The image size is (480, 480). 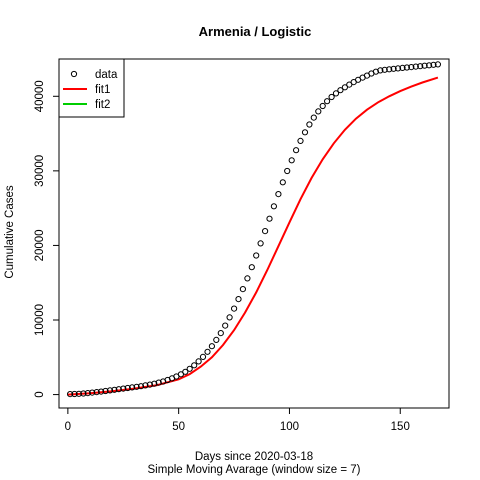 What do you see at coordinates (254, 470) in the screenshot?
I see `chart-subtitle: Simple Moving Avarage (window size = 7)` at bounding box center [254, 470].